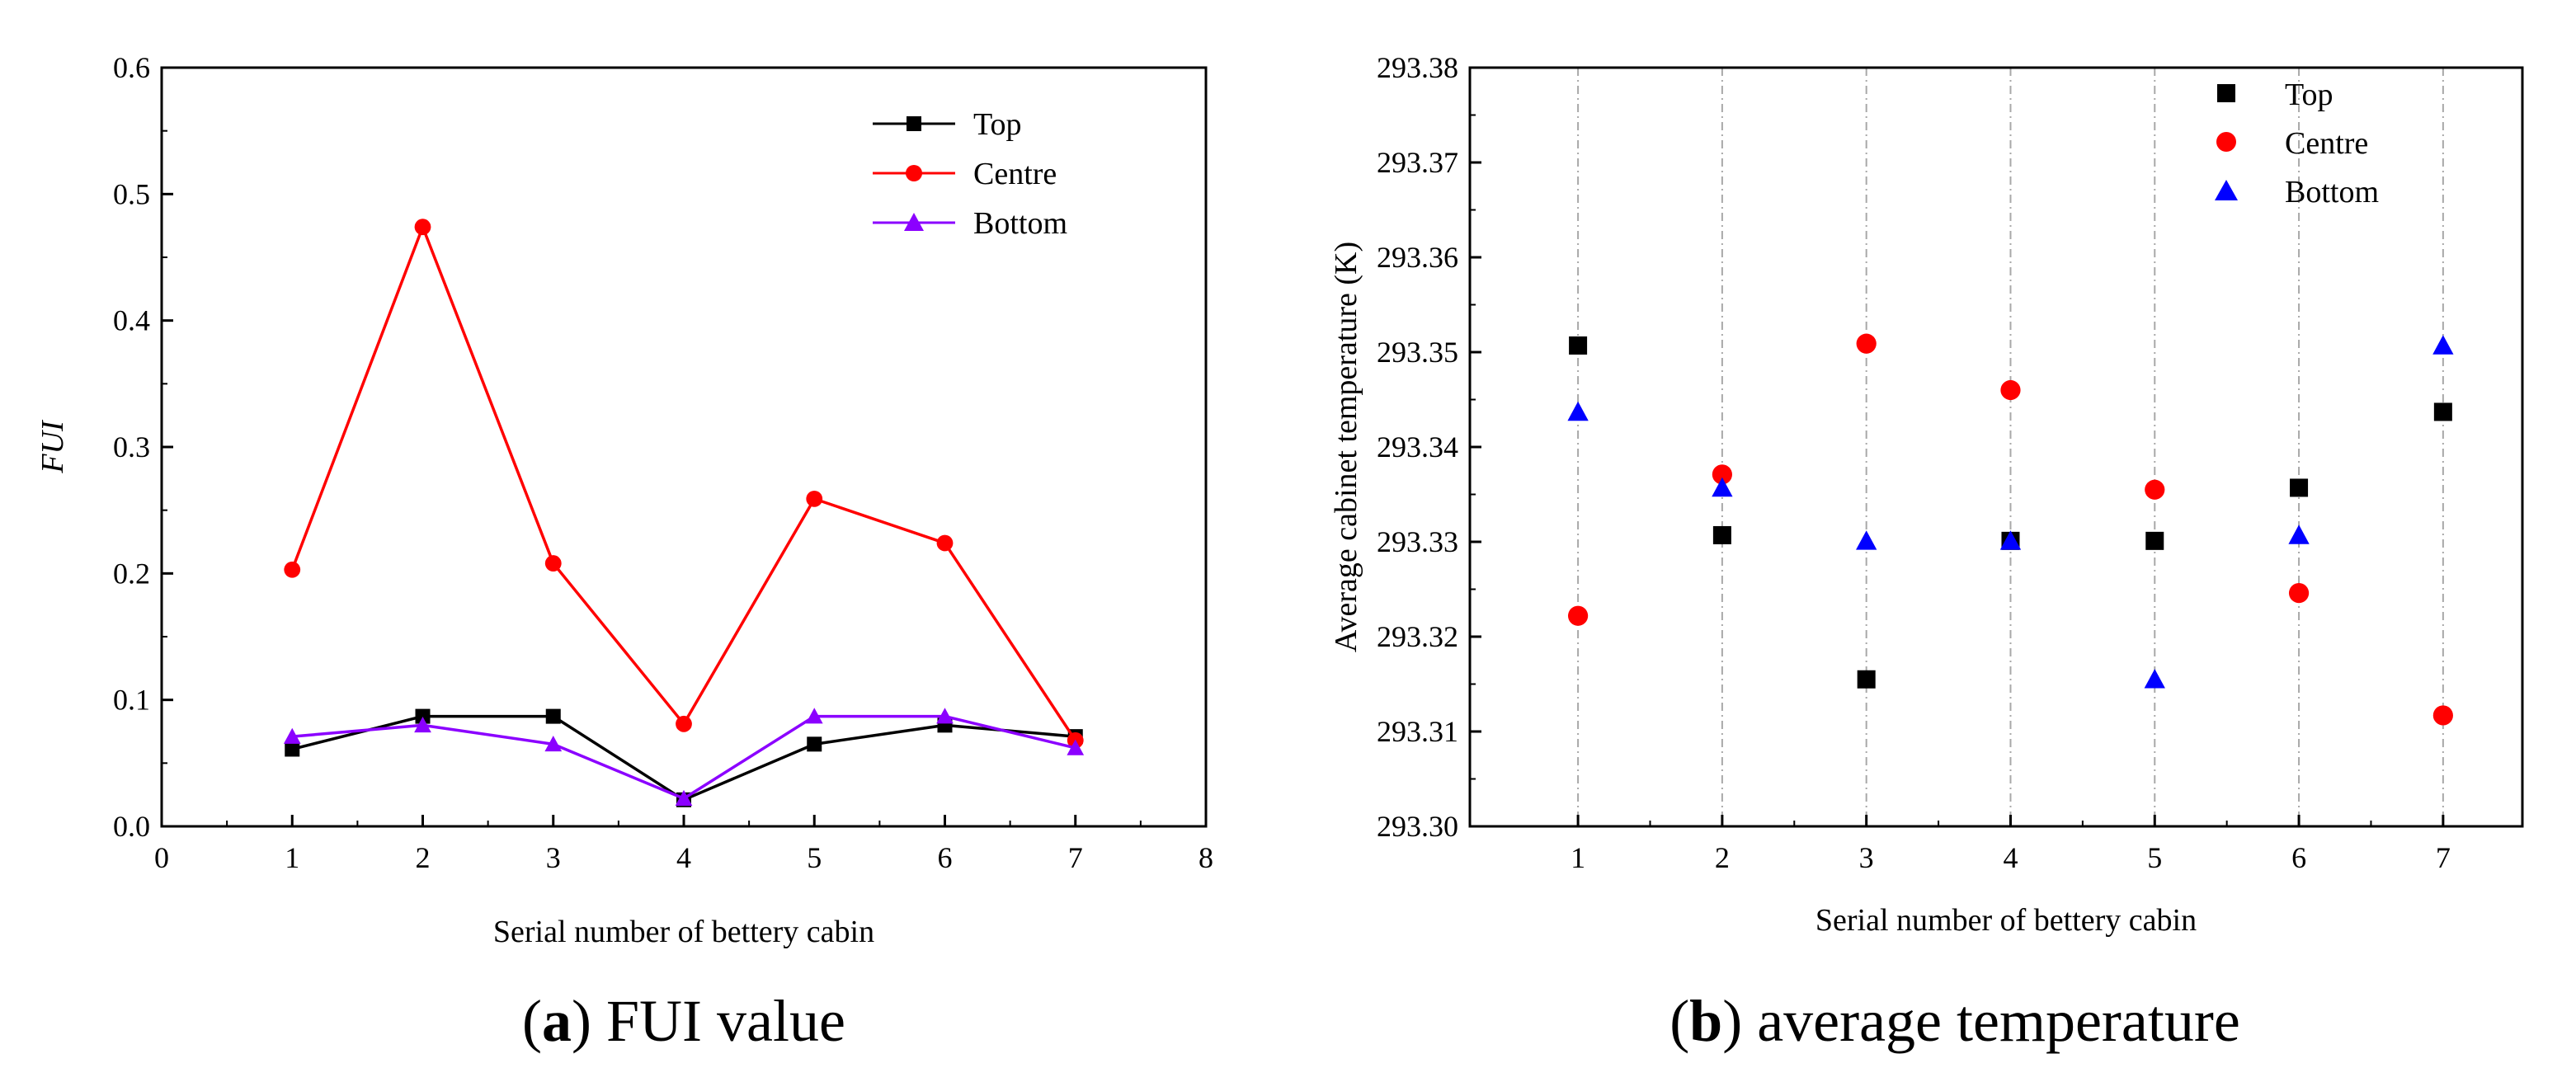 This screenshot has height=1082, width=2576. I want to click on chart-a-caption: (a) FUI value, so click(683, 1021).